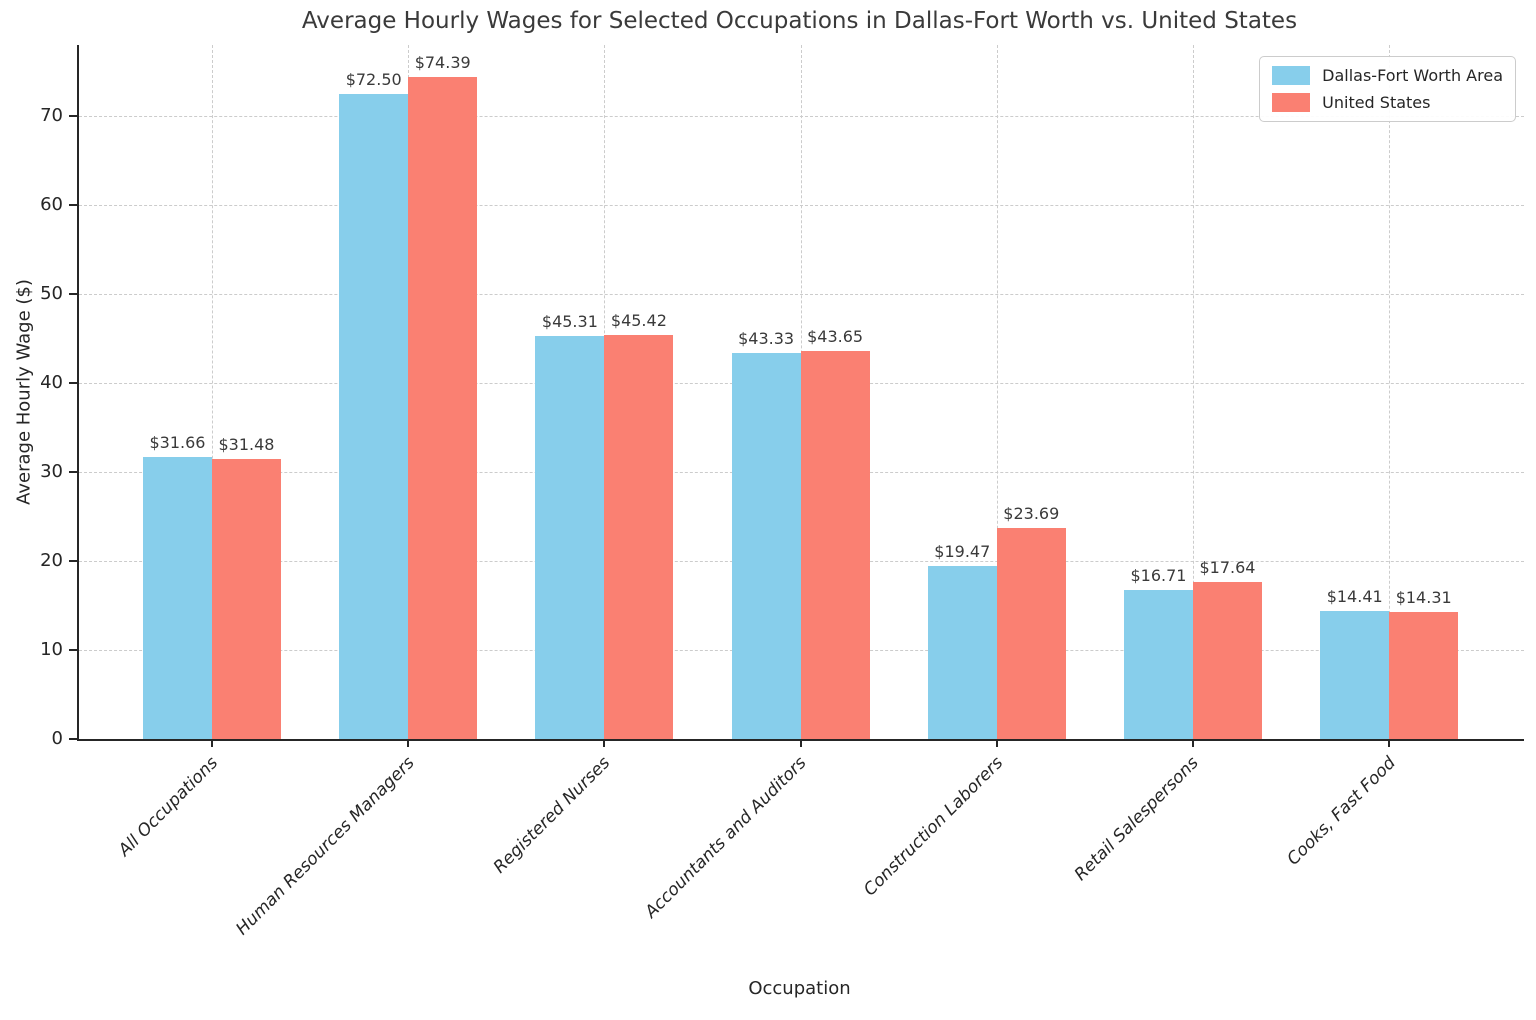 The height and width of the screenshot is (1020, 1536). I want to click on x-axis-tick-label: Cooks, Fast Food, so click(1341, 811).